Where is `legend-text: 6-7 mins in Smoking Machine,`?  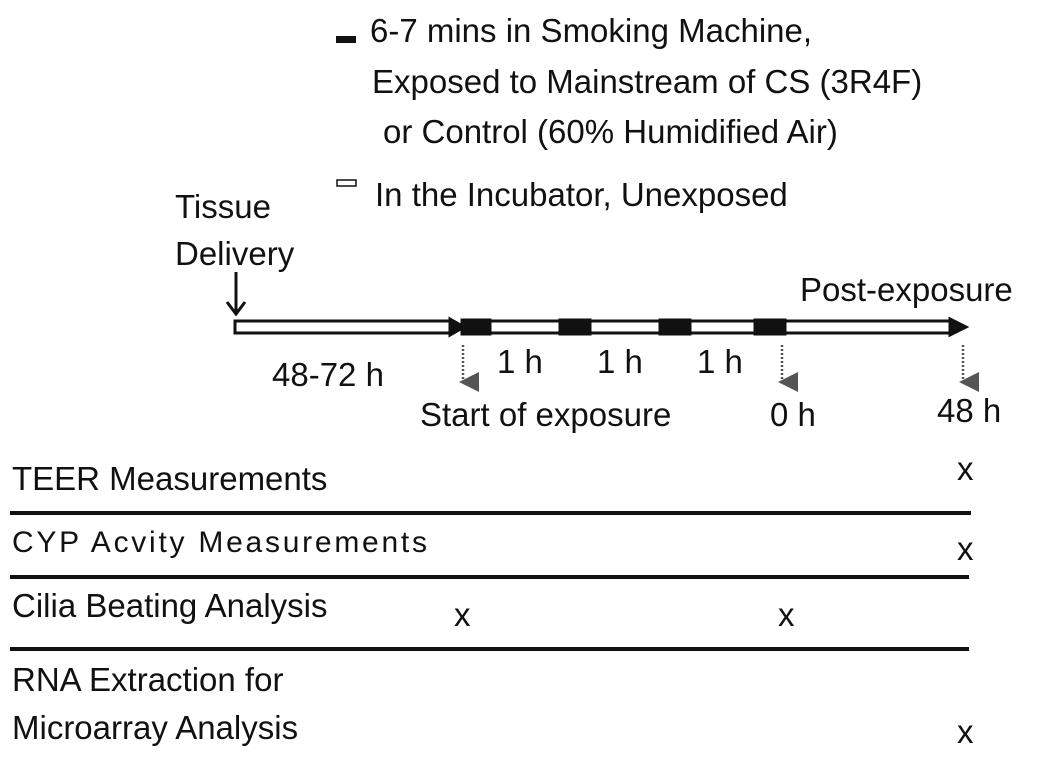 legend-text: 6-7 mins in Smoking Machine, is located at coordinates (591, 30).